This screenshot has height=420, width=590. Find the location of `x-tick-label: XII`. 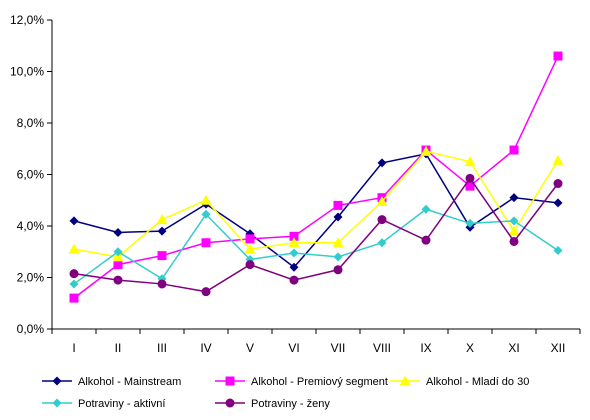

x-tick-label: XII is located at coordinates (558, 348).